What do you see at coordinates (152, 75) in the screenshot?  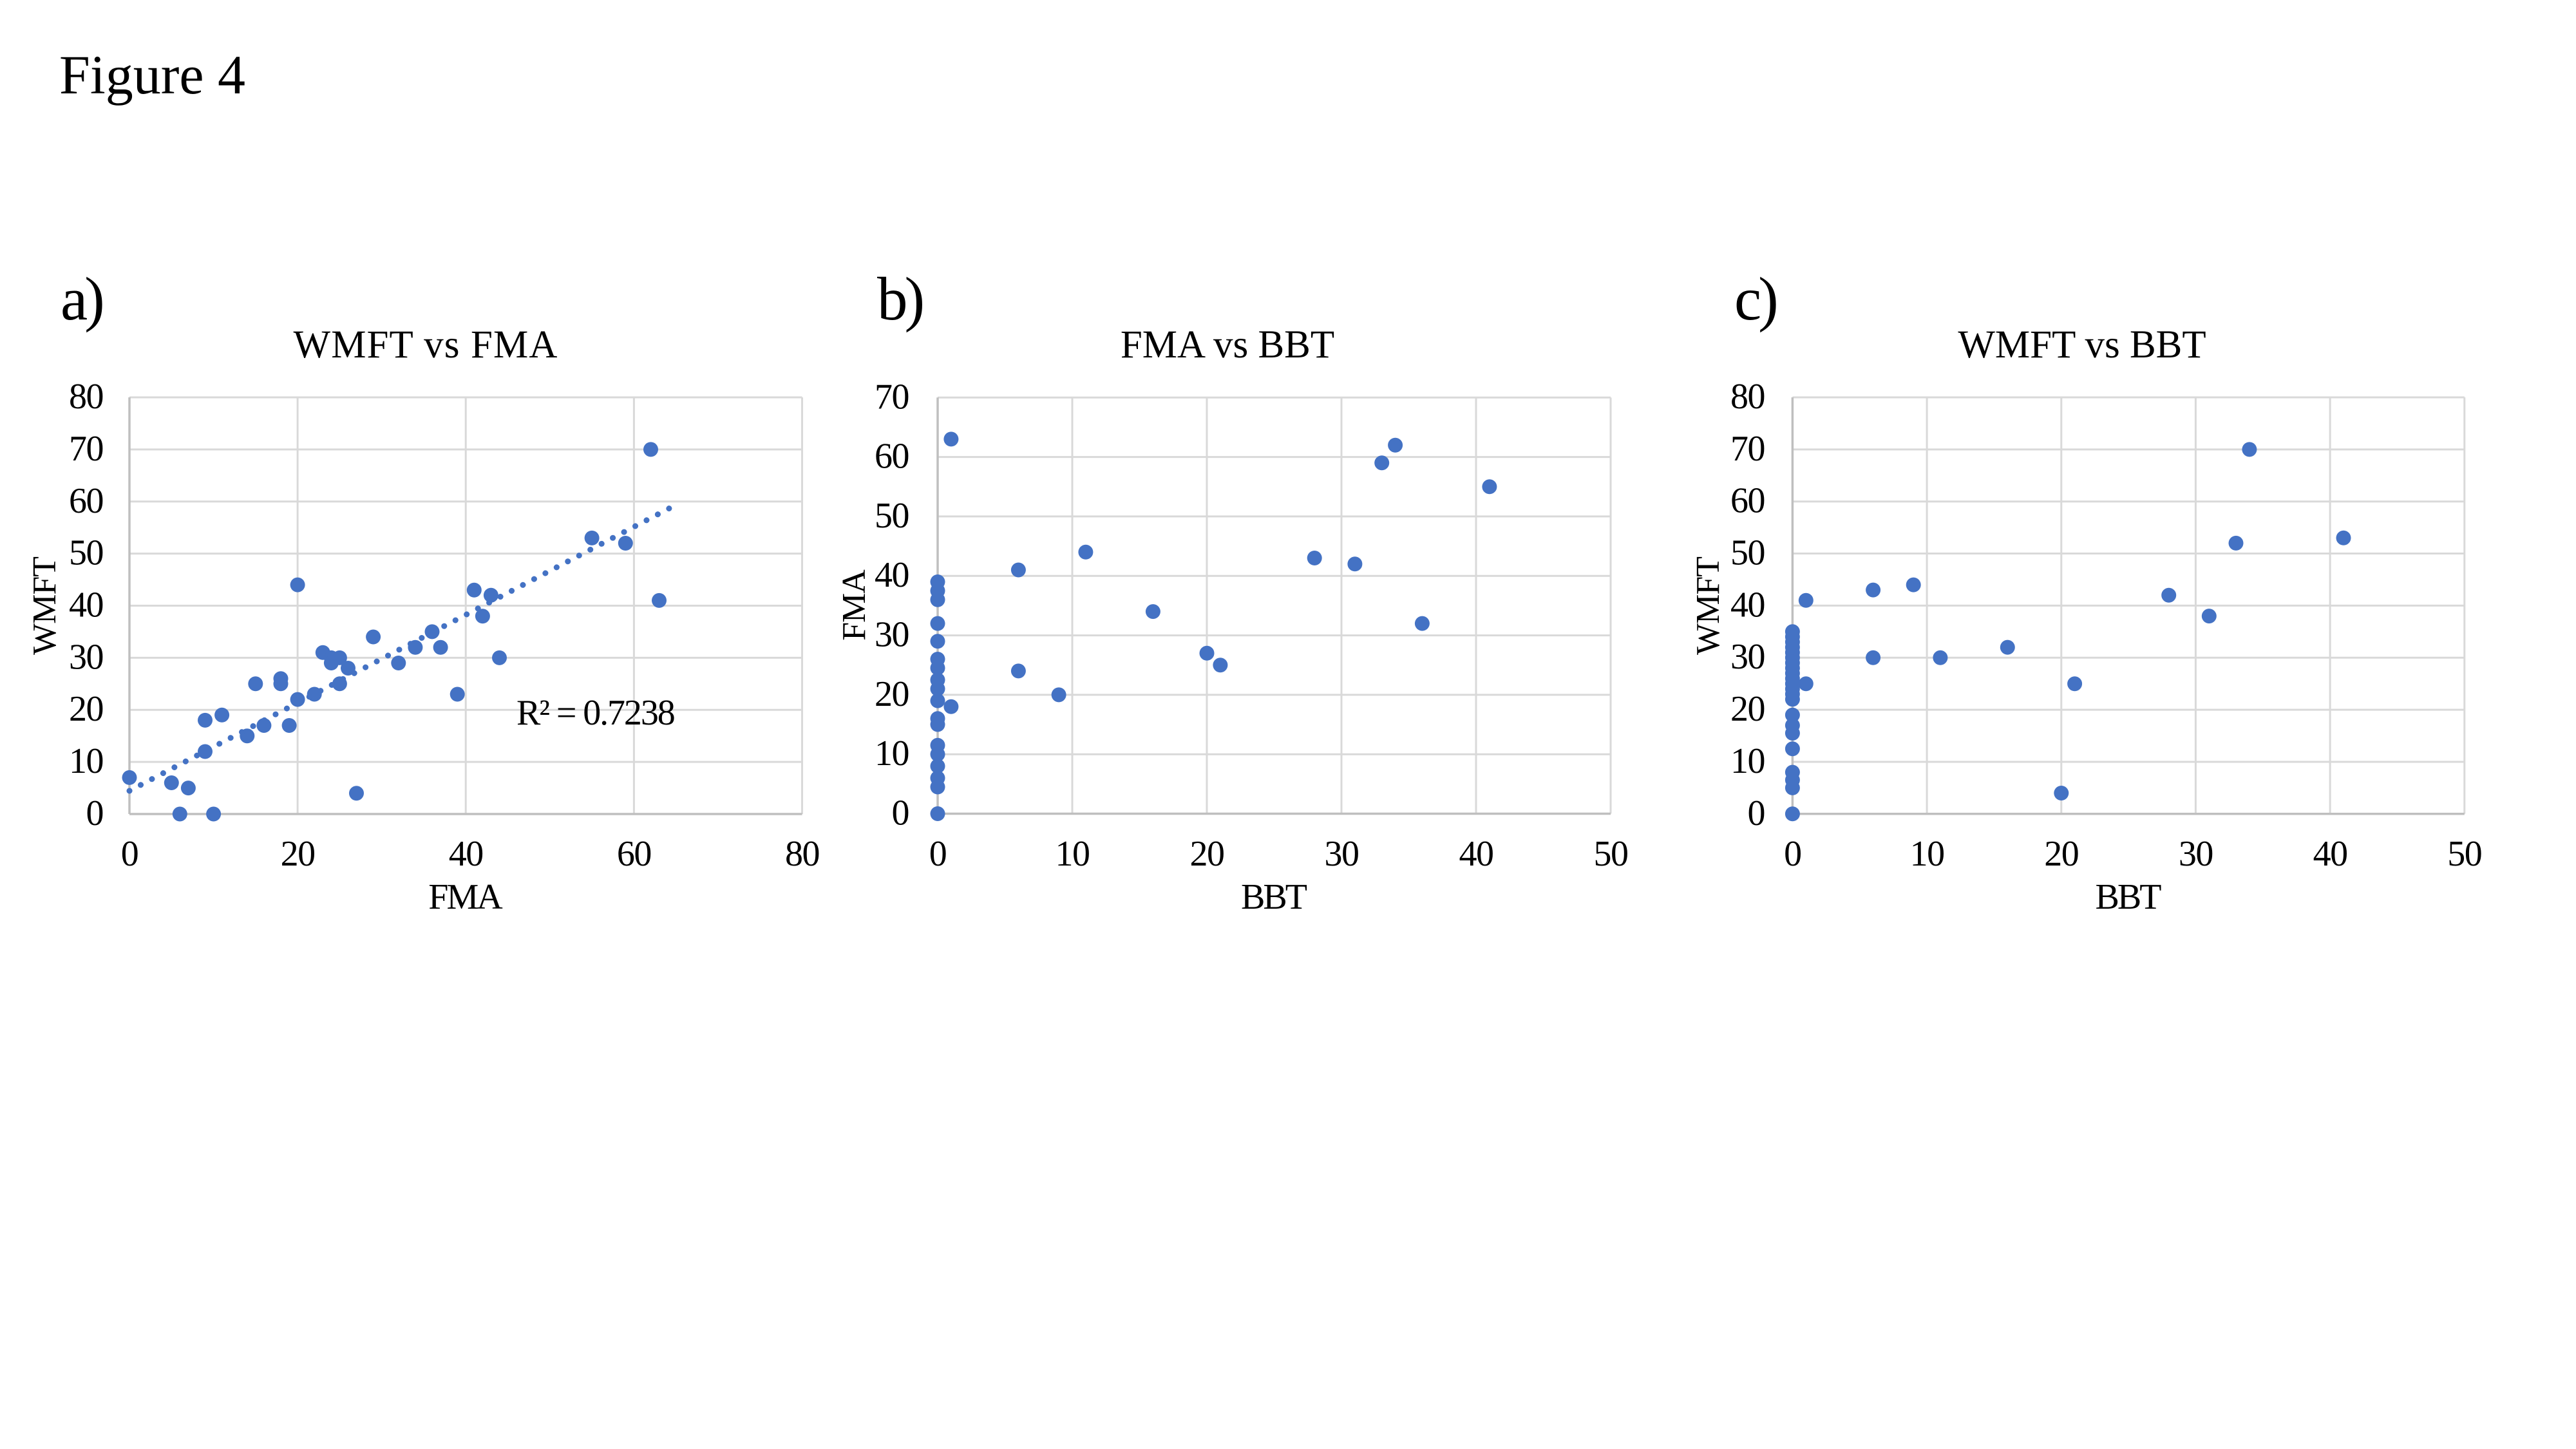 I see `svg-text: Figure 4` at bounding box center [152, 75].